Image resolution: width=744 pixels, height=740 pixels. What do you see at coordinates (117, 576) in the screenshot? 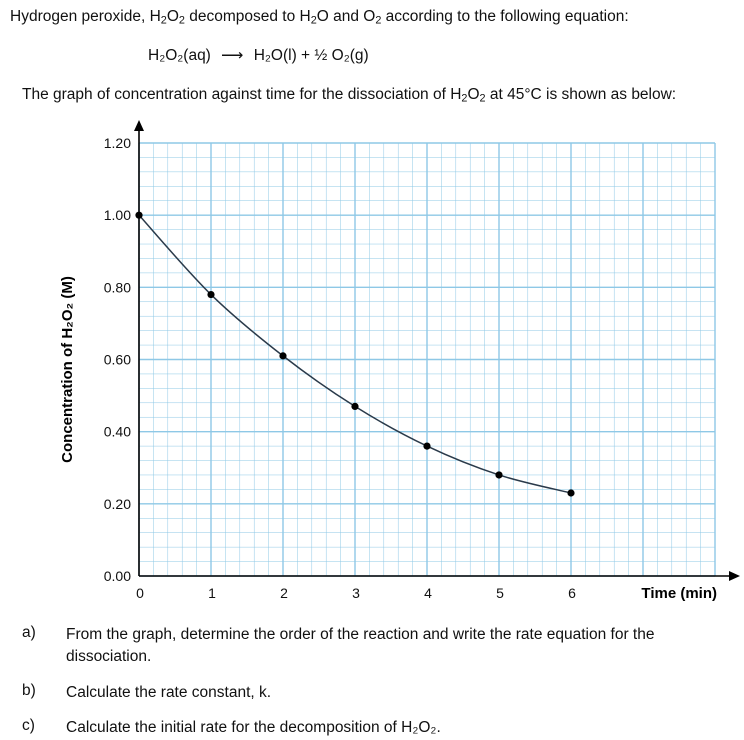
I see `y-tick-label: 0.00` at bounding box center [117, 576].